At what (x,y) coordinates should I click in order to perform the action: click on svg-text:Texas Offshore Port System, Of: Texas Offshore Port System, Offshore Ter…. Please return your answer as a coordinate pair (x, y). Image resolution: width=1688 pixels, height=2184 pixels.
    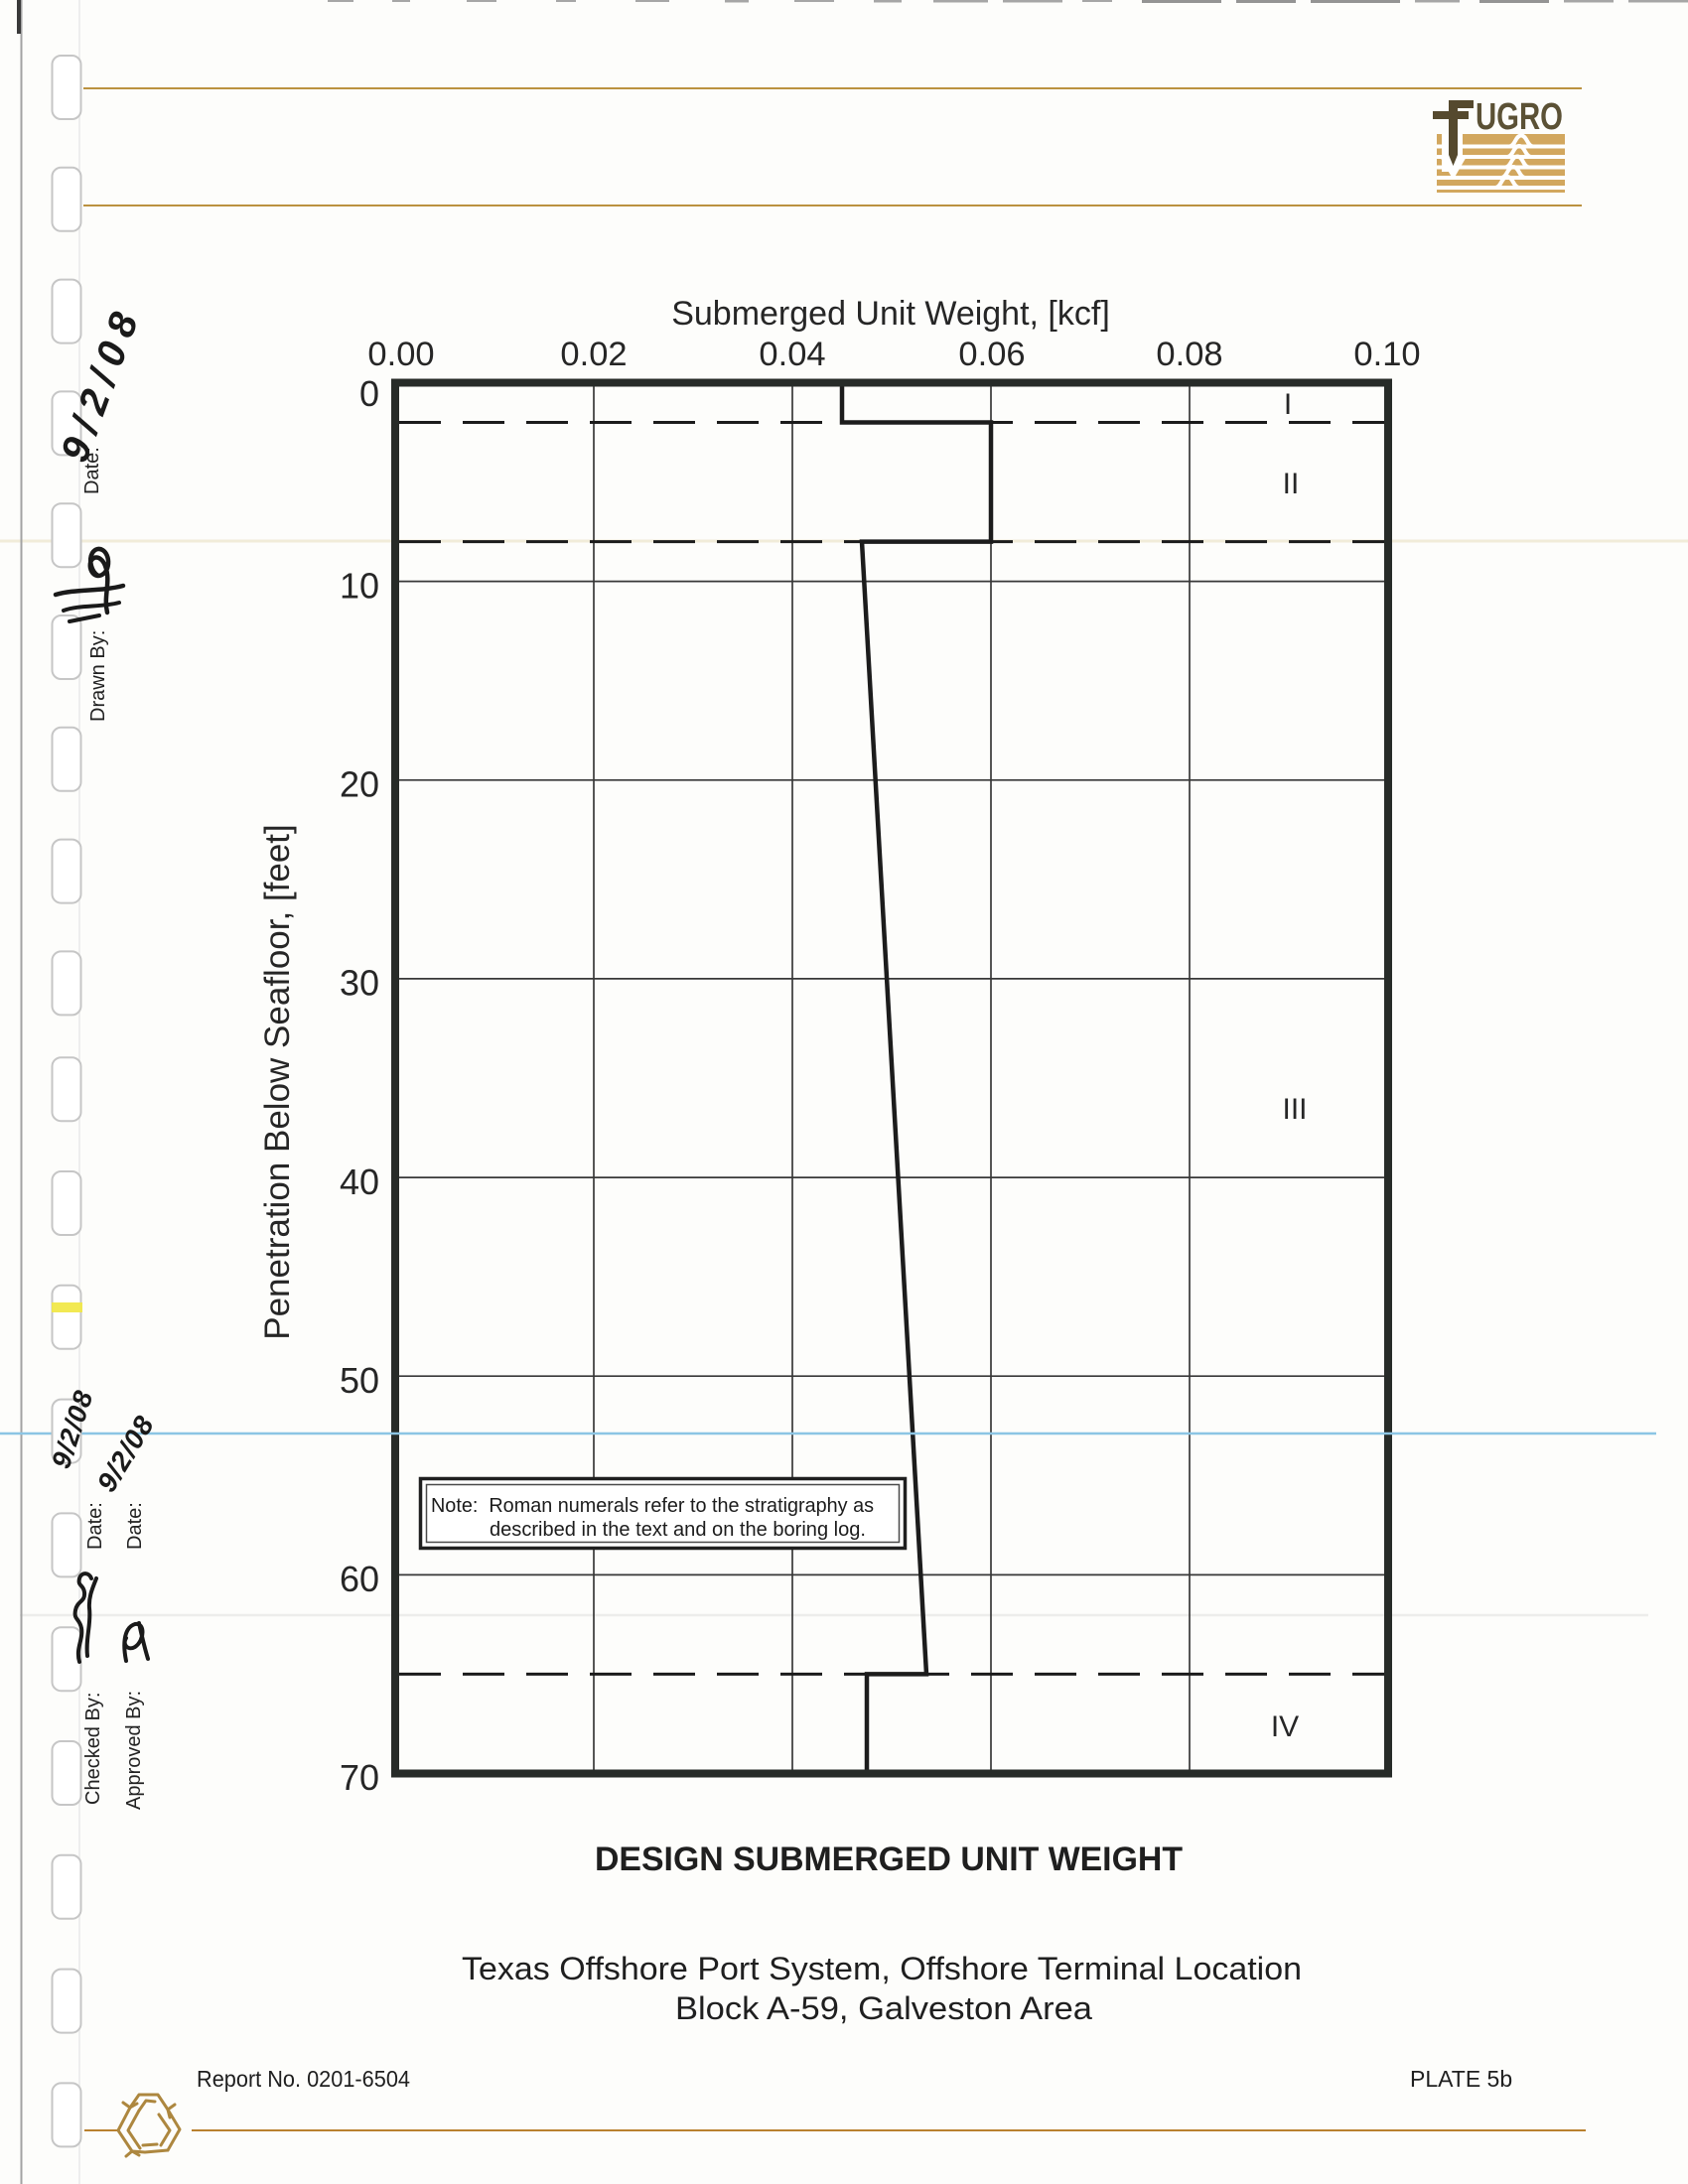
    Looking at the image, I should click on (882, 1968).